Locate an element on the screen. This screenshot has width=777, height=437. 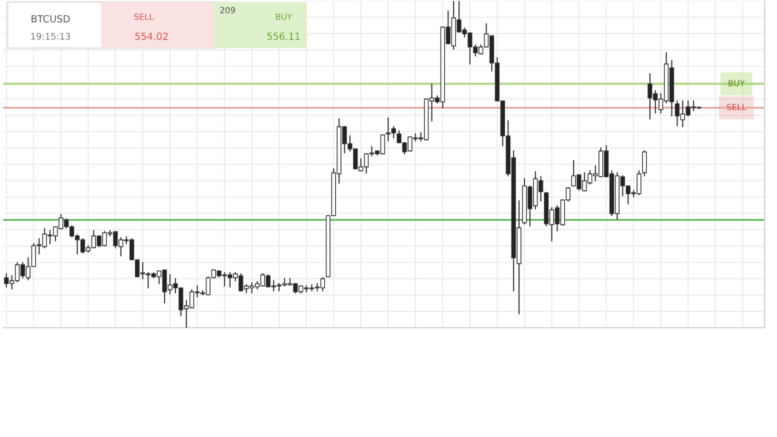
ref-line-label: BUY is located at coordinates (736, 83).